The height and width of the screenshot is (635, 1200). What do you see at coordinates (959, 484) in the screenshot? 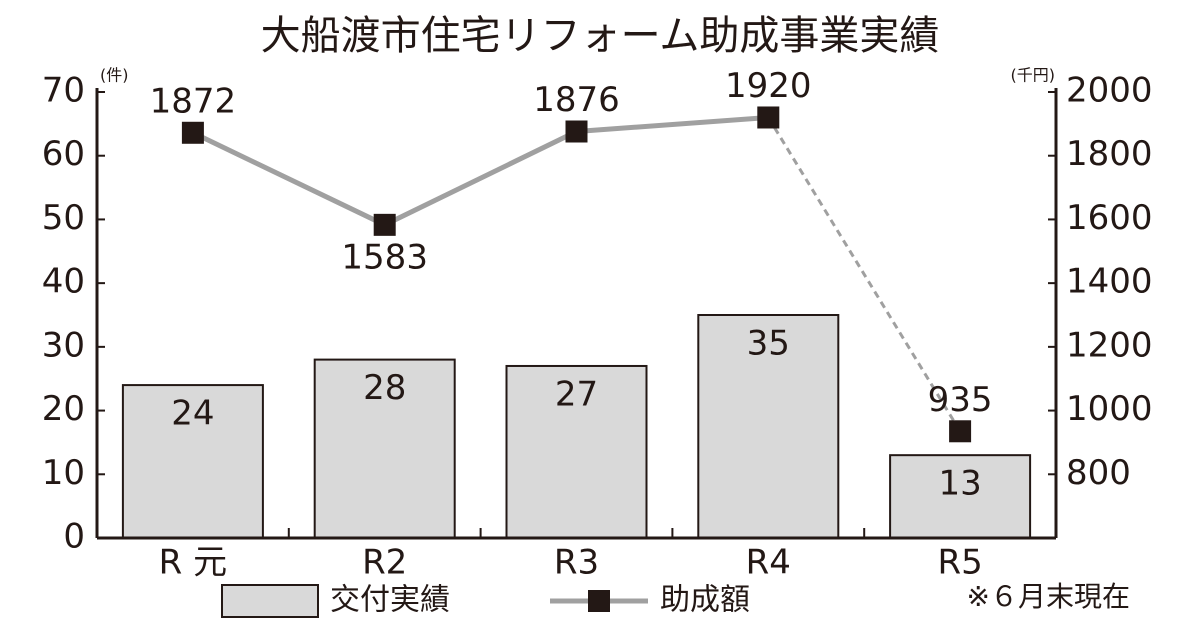
I see `bar-value-label: 13` at bounding box center [959, 484].